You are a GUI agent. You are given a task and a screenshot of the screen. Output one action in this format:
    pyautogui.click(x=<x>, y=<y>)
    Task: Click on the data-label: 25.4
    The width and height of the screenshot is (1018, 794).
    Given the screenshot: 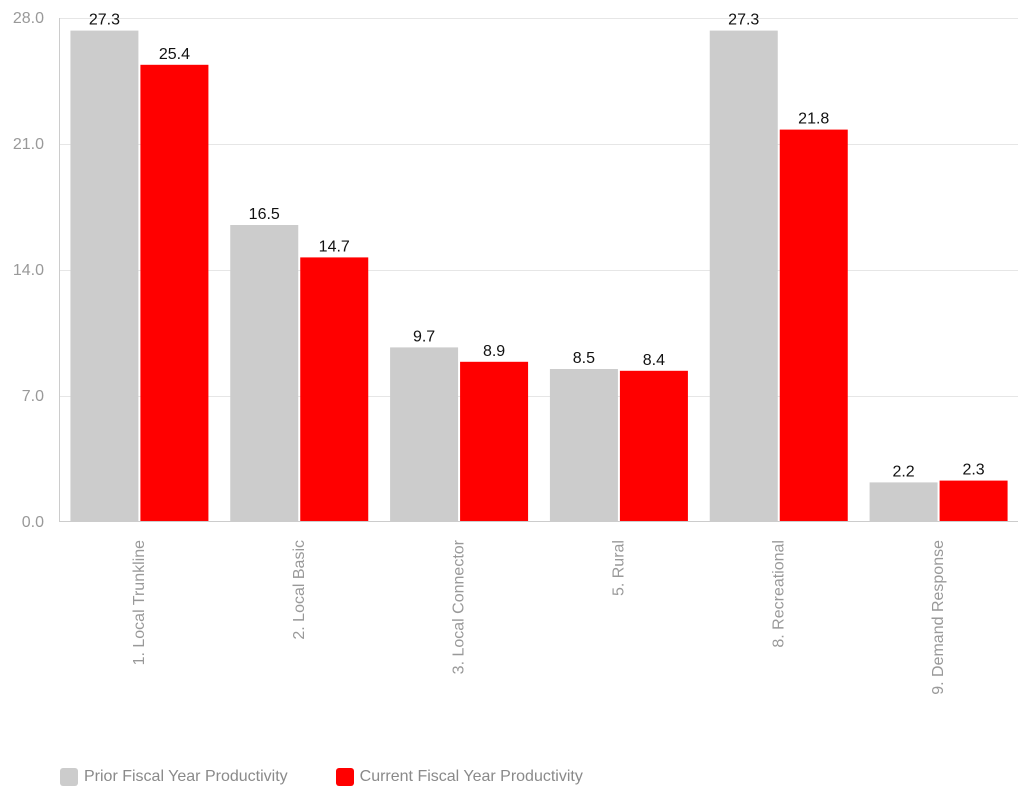 What is the action you would take?
    pyautogui.click(x=174, y=54)
    